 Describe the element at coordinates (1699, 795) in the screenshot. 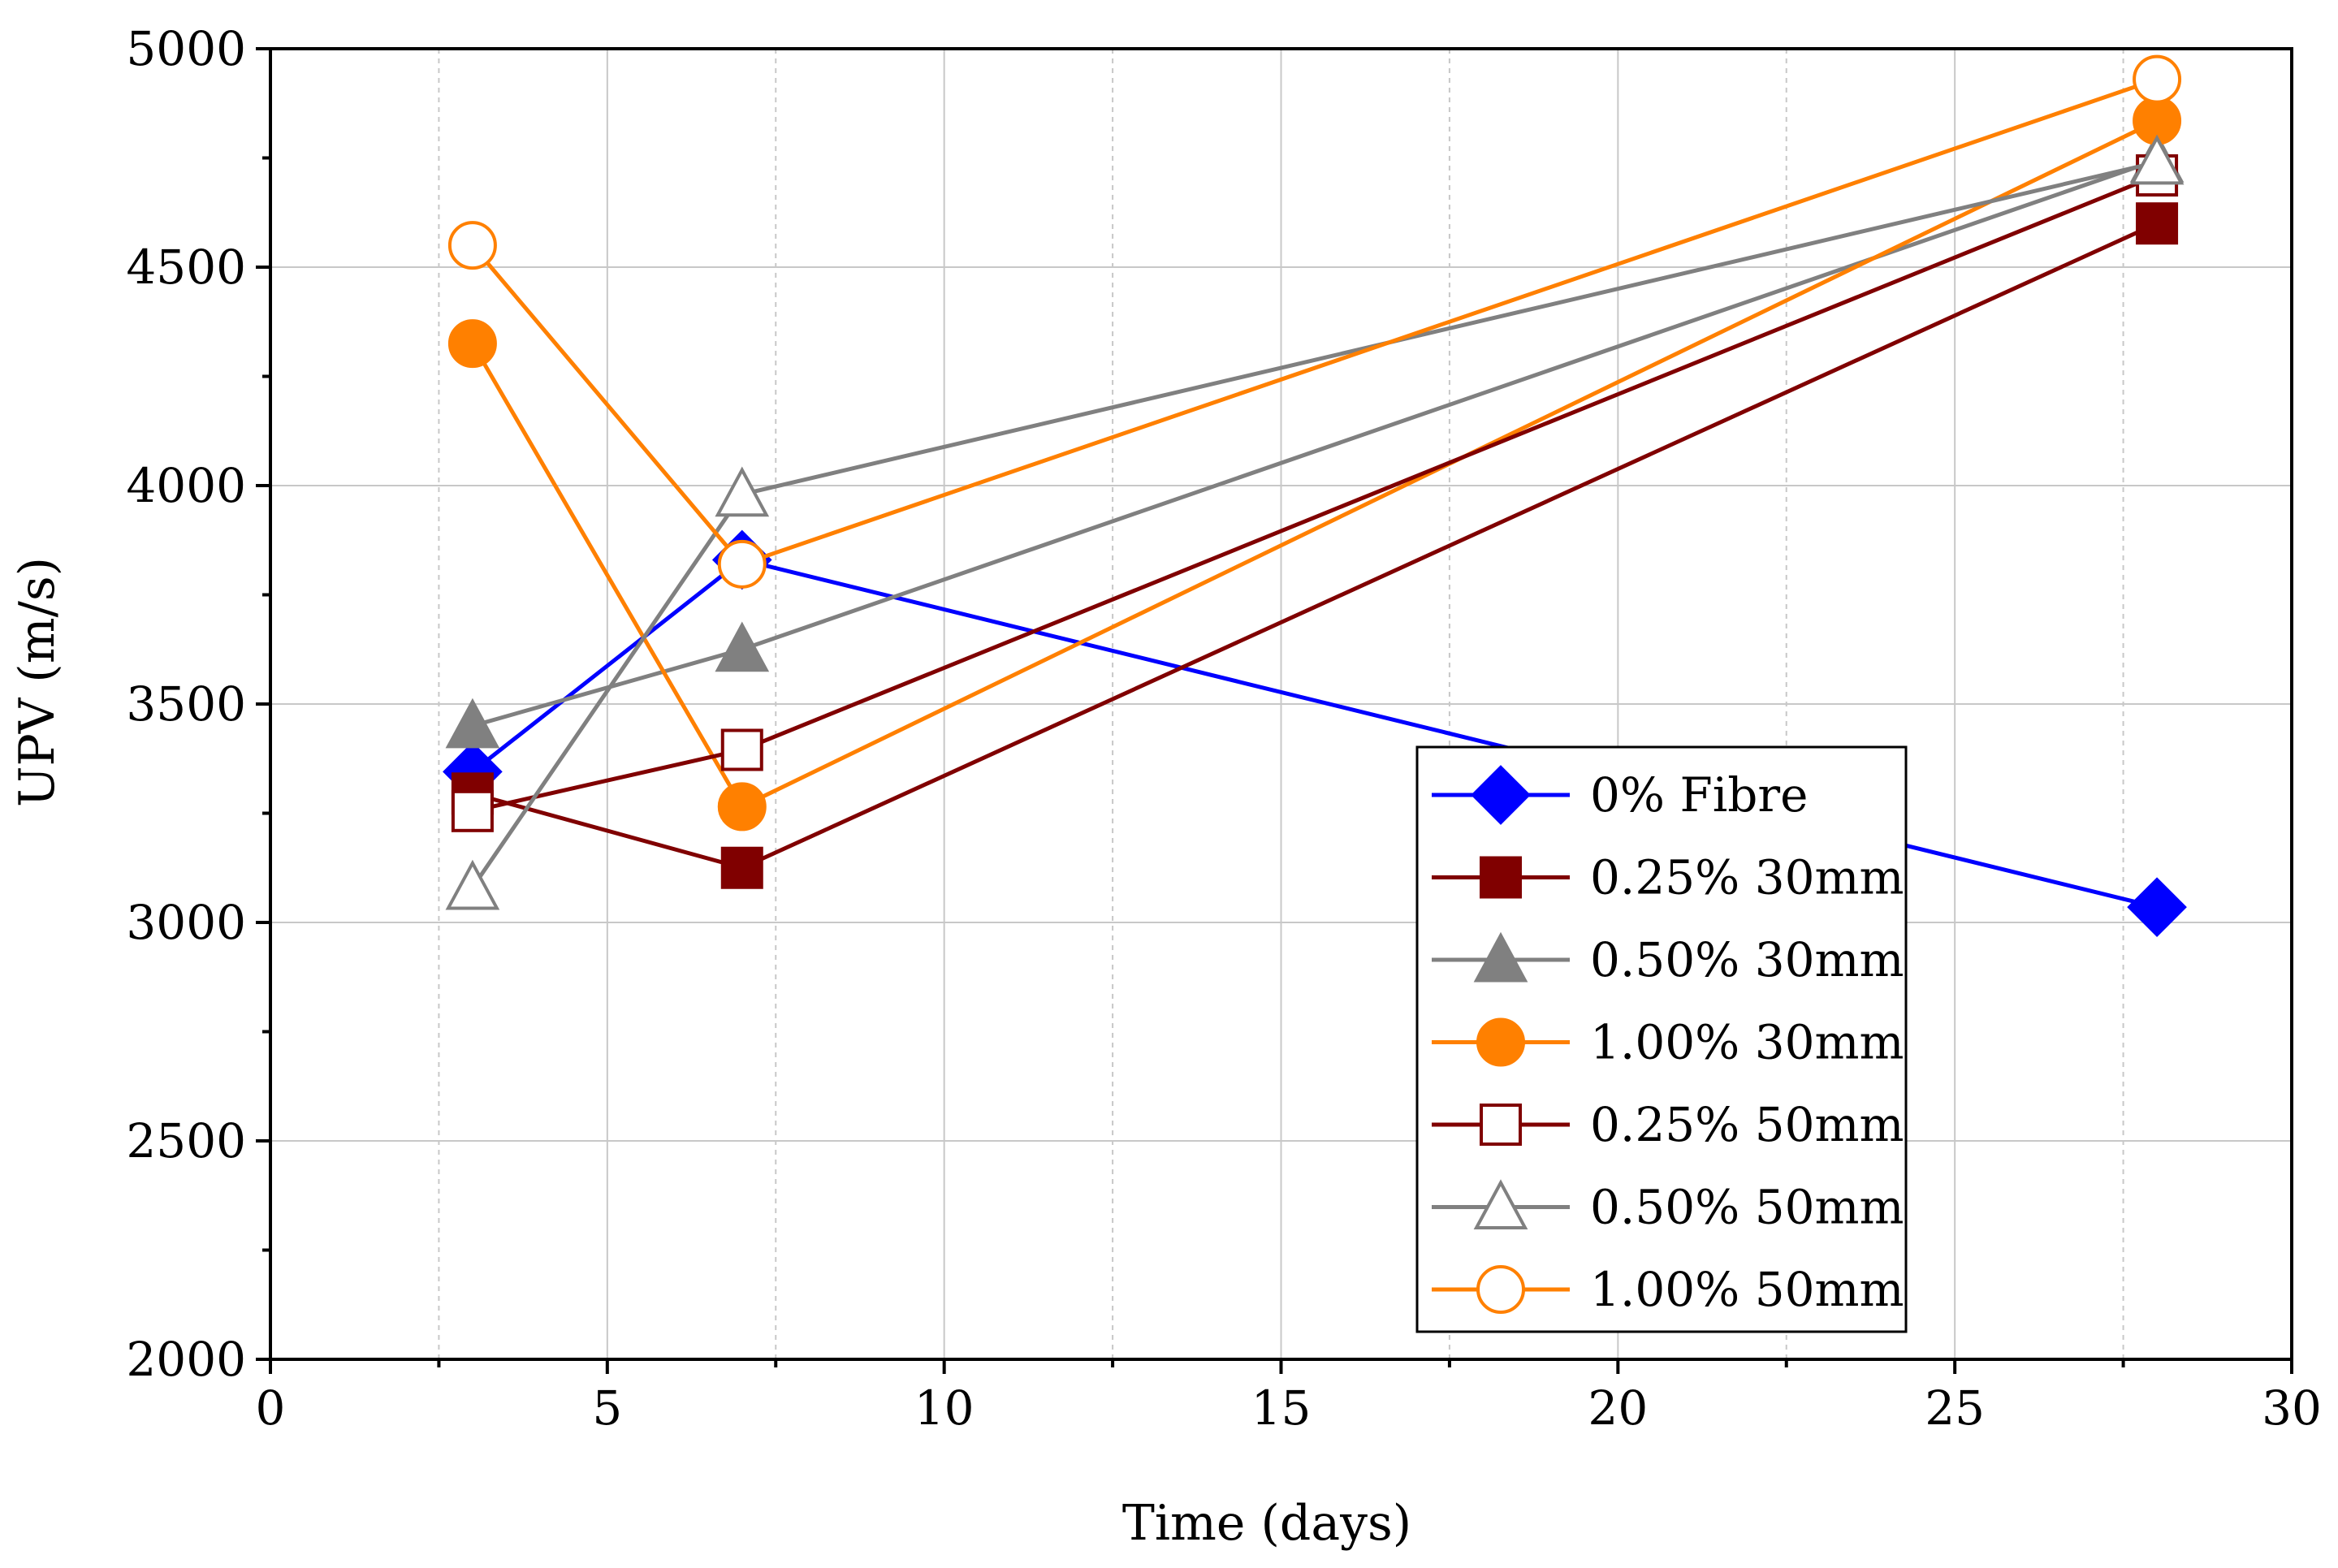

I see `legend-label: 0% Fibre` at that location.